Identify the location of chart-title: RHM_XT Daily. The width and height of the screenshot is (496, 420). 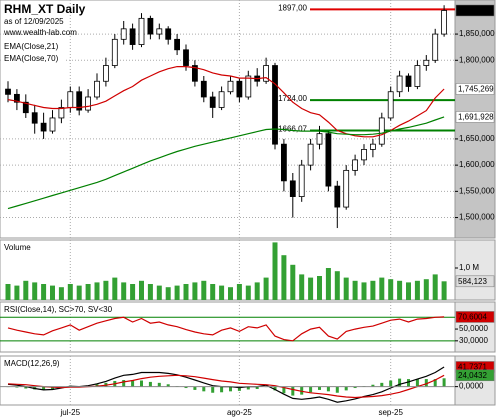
(45, 9).